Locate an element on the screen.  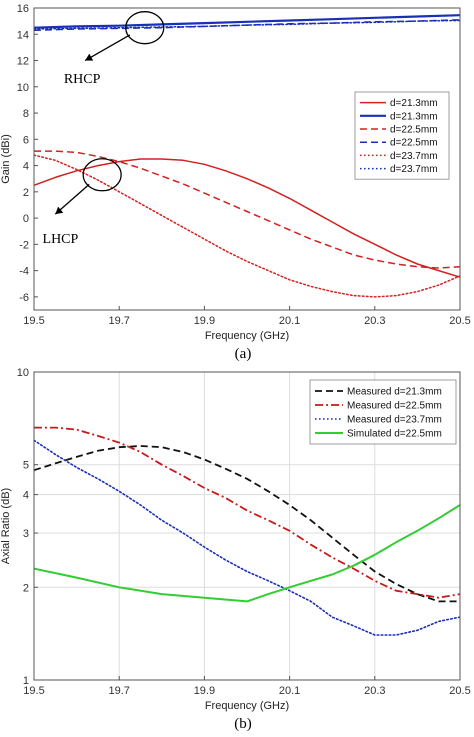
y-tick-label: 16 is located at coordinates (23, 9).